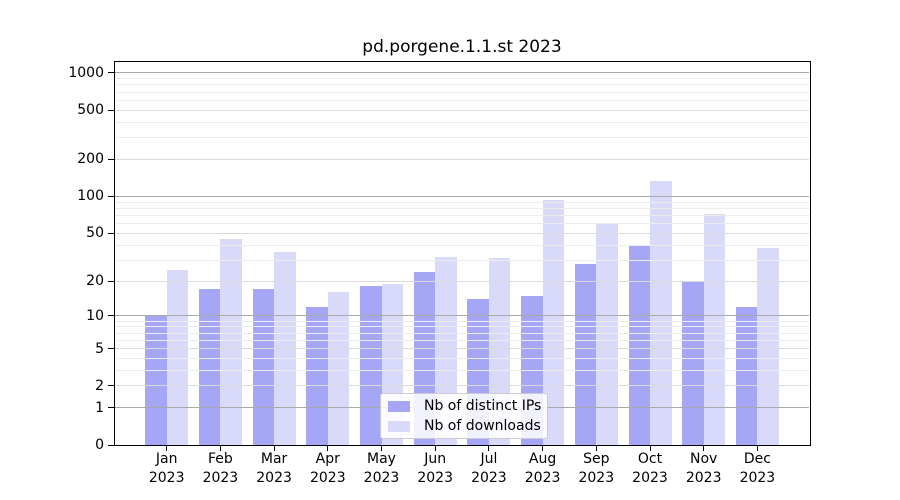 The width and height of the screenshot is (900, 500). What do you see at coordinates (328, 448) in the screenshot?
I see `x-tick-apr` at bounding box center [328, 448].